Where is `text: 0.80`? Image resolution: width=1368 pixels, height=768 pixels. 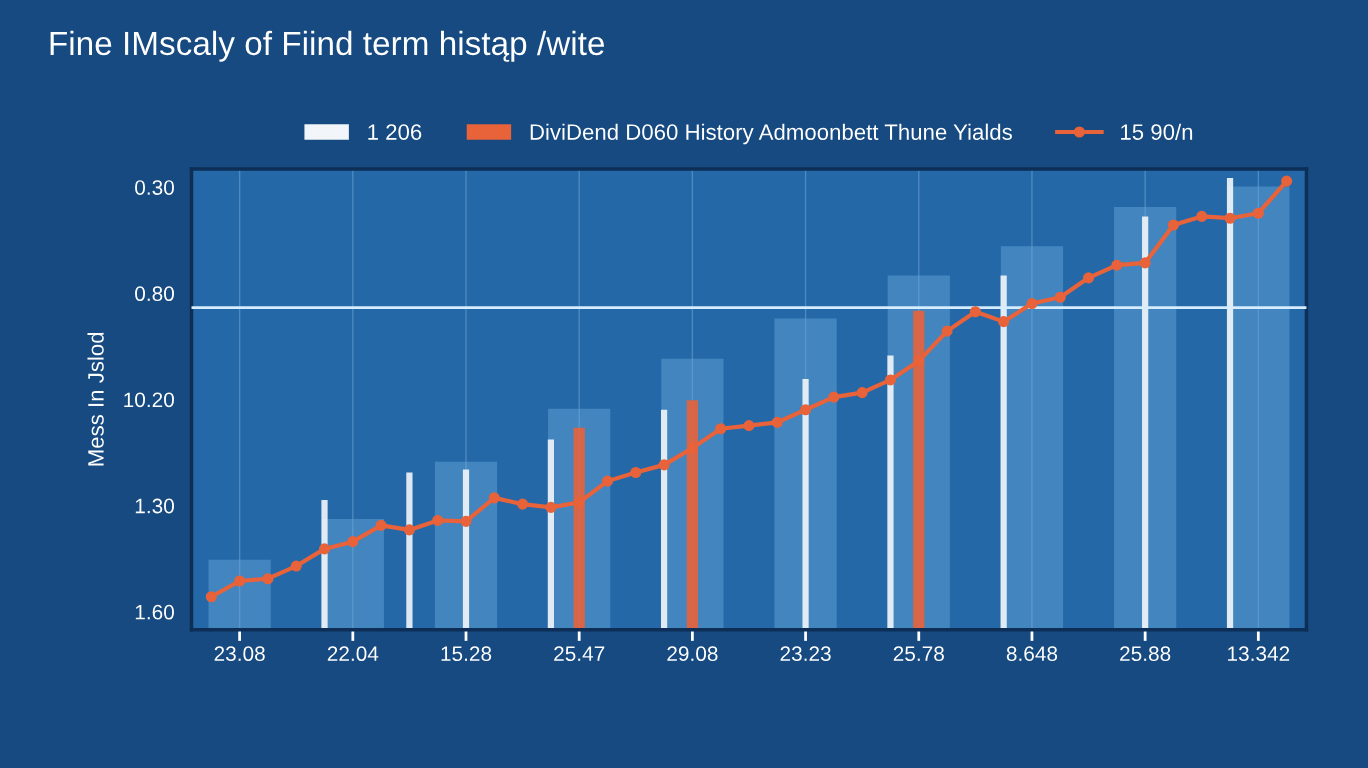
text: 0.80 is located at coordinates (154, 294).